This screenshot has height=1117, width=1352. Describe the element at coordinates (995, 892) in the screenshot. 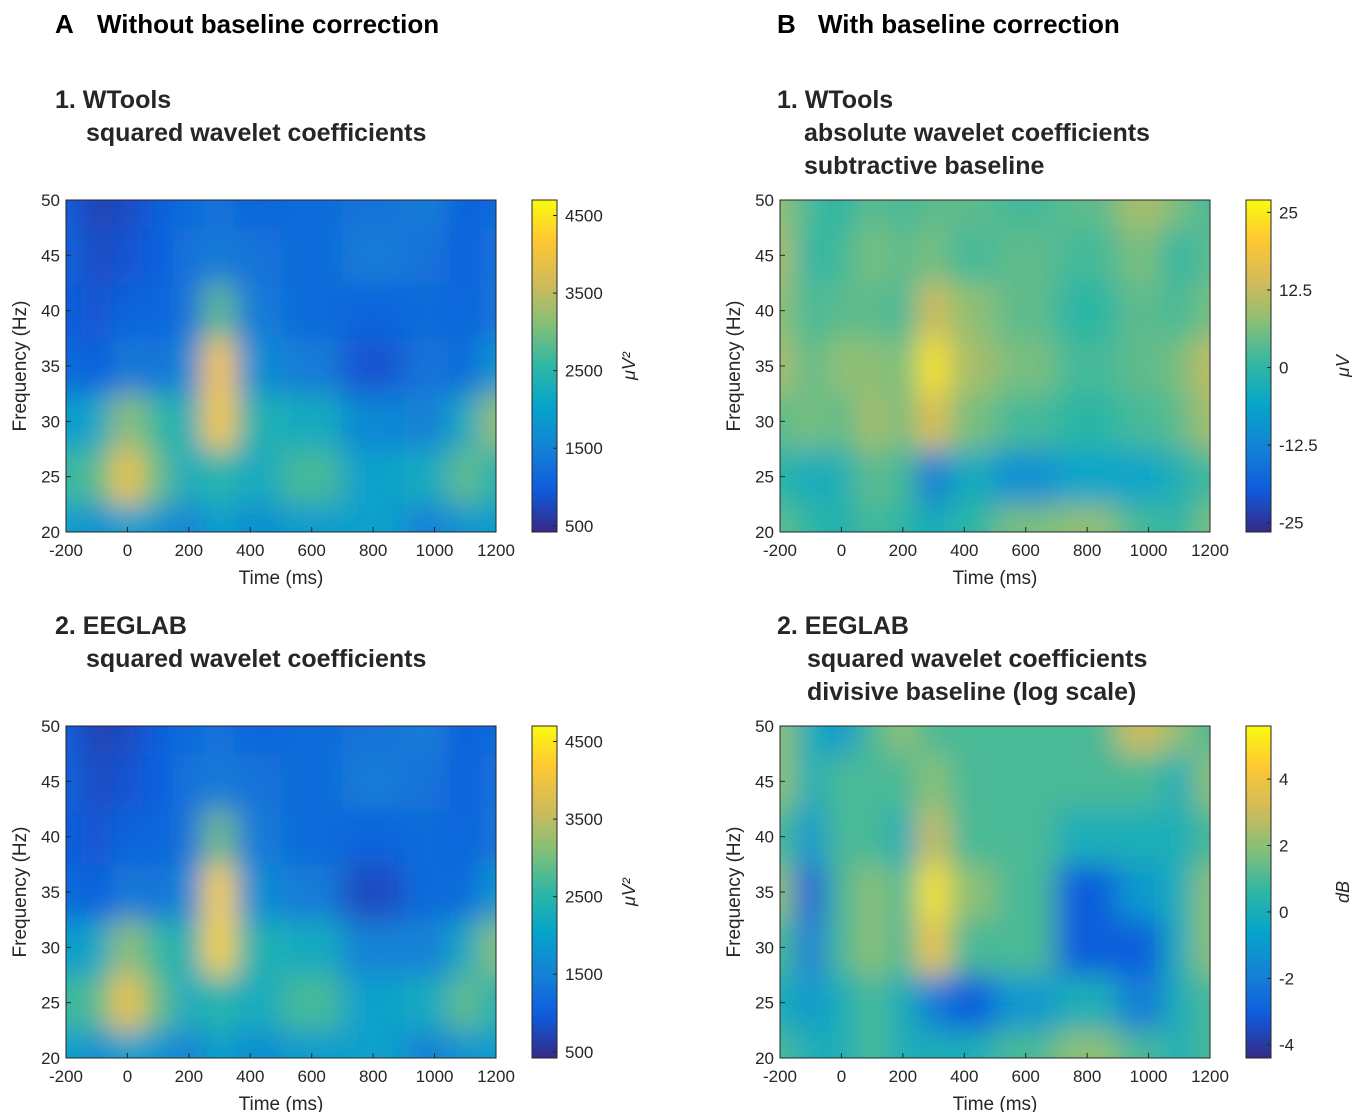

I see `heatmap-cells` at that location.